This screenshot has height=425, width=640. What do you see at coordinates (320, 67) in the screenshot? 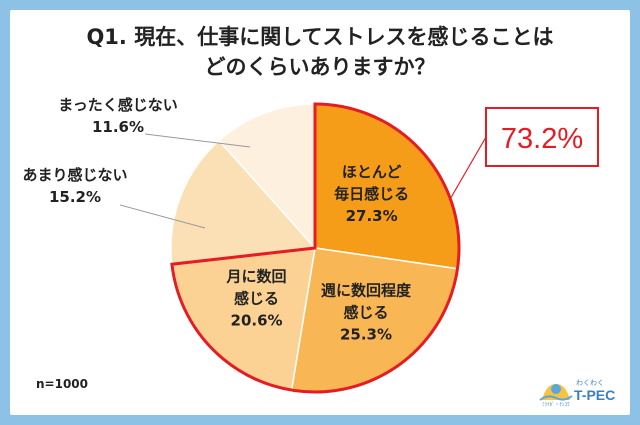
I see `title-line-2: どのくらいありますか？` at bounding box center [320, 67].